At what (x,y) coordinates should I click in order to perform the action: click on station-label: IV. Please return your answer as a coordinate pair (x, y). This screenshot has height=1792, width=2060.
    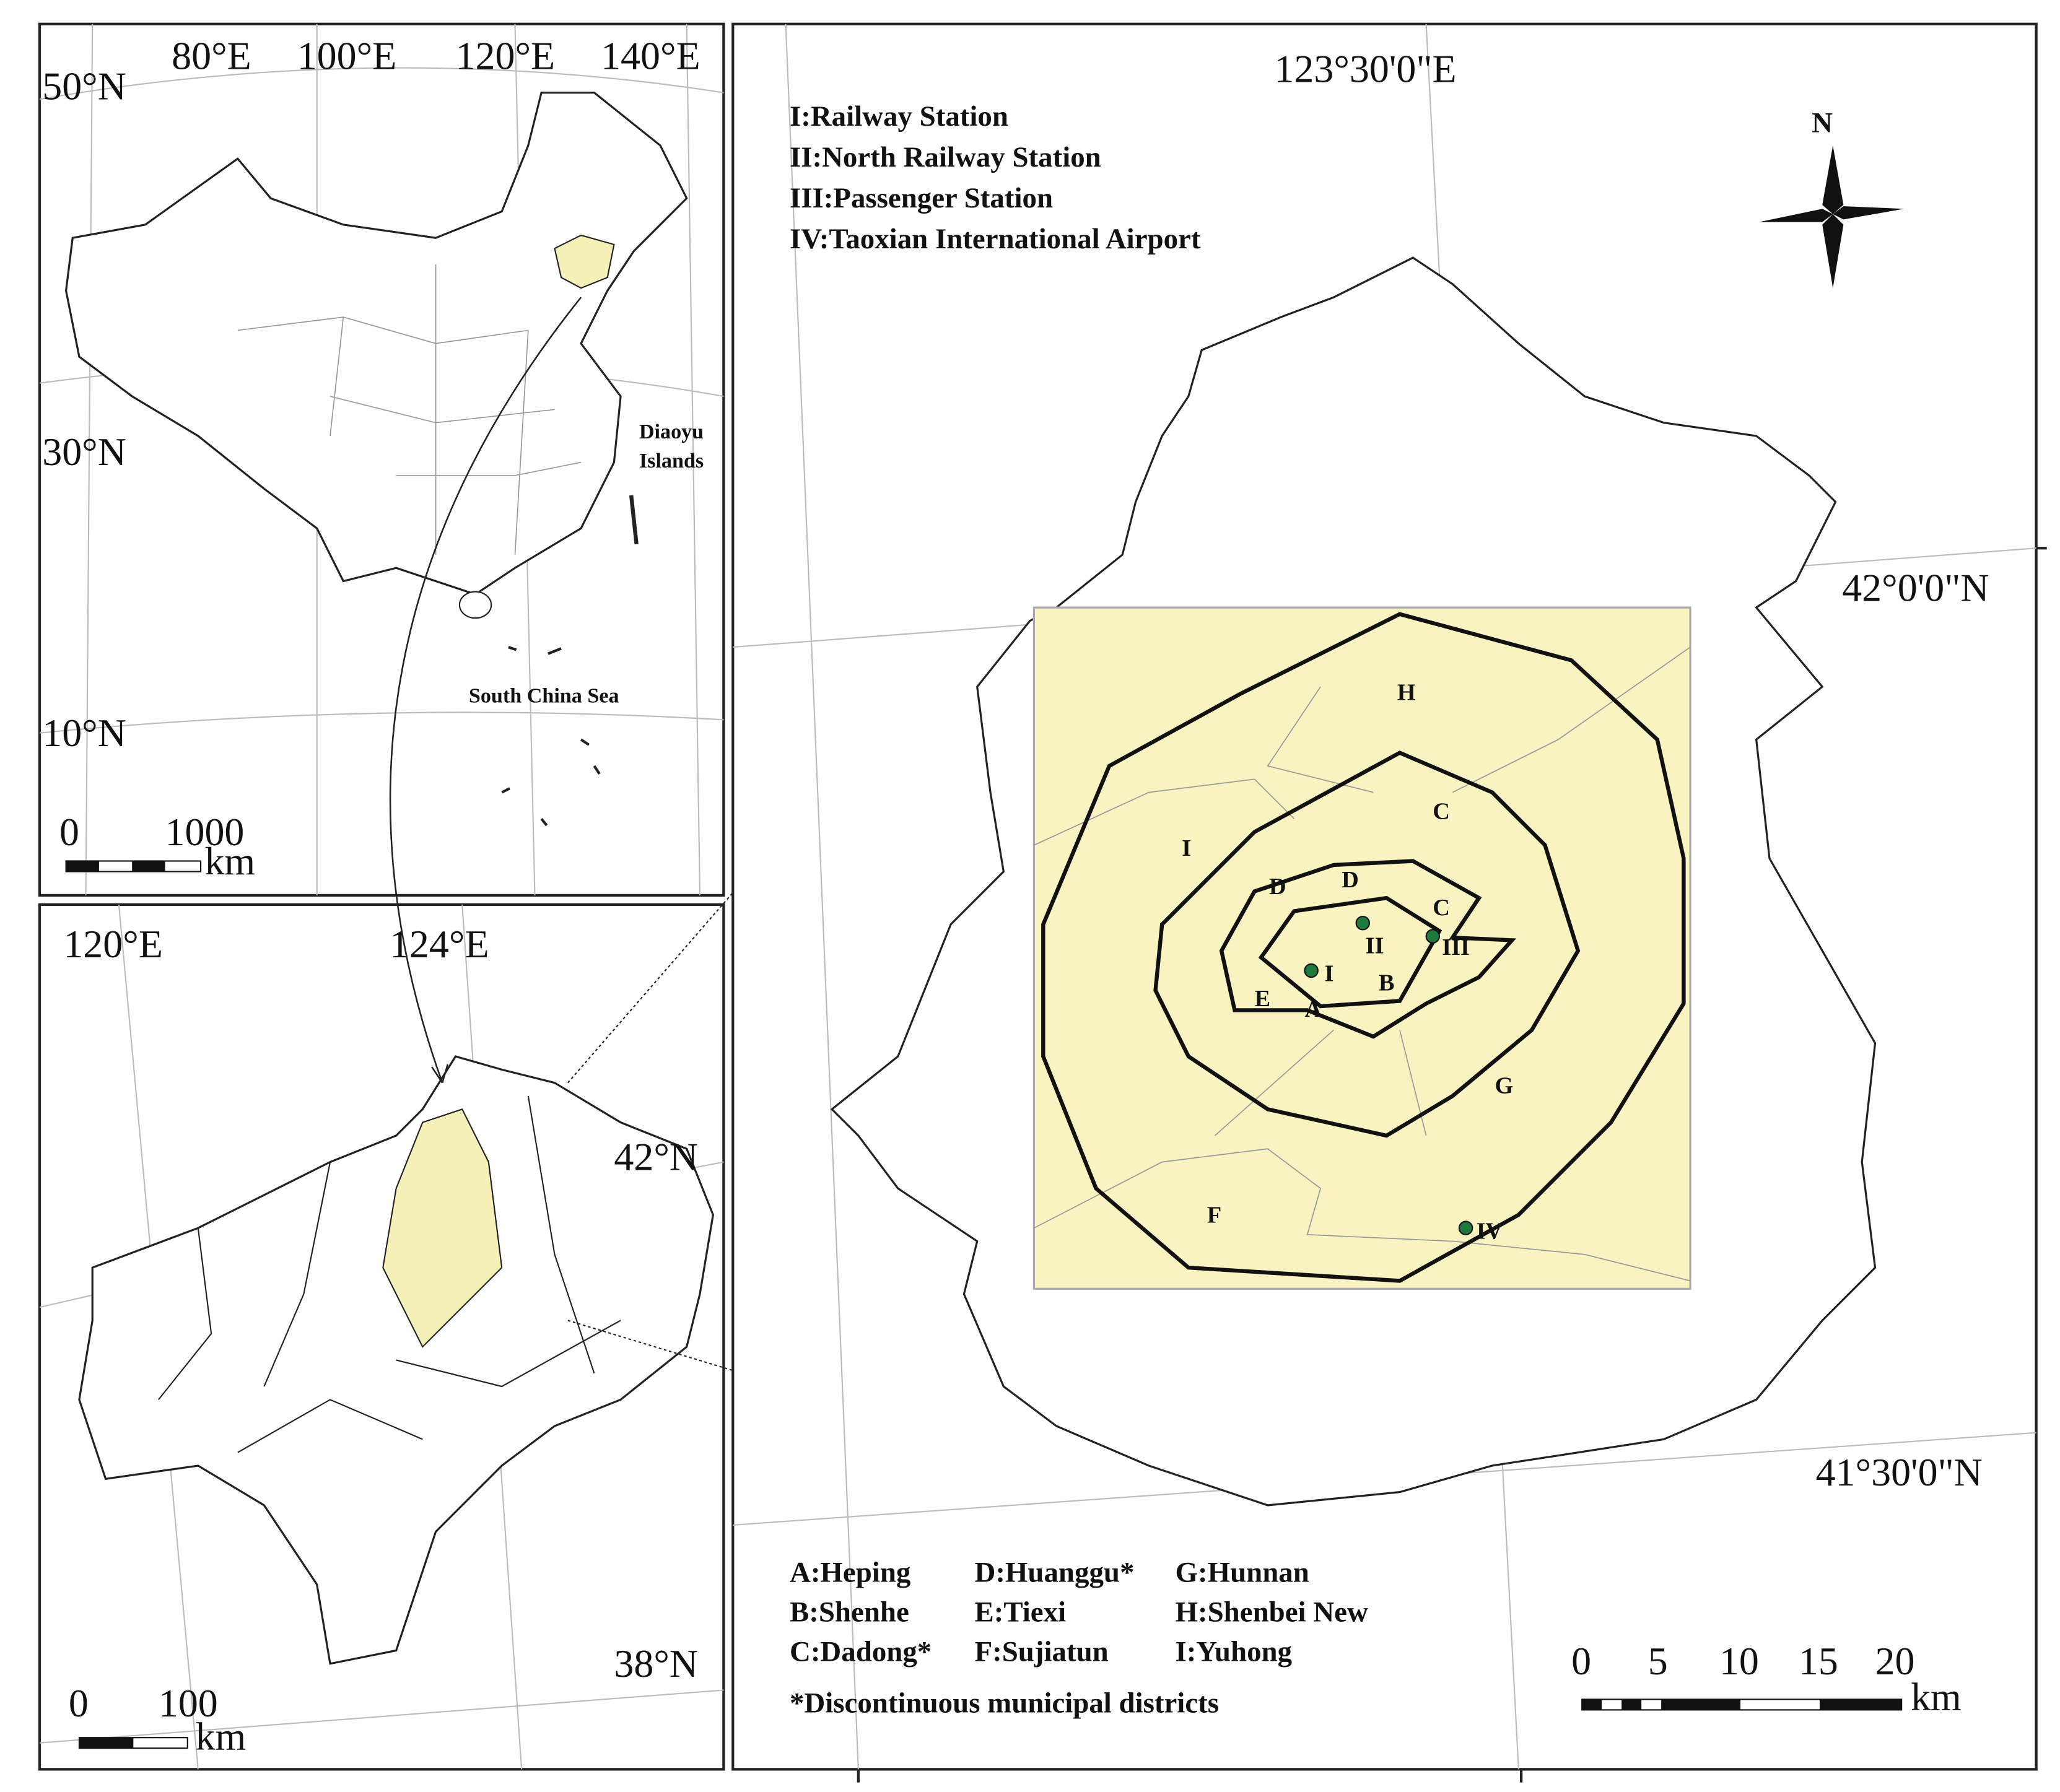
    Looking at the image, I should click on (1490, 1231).